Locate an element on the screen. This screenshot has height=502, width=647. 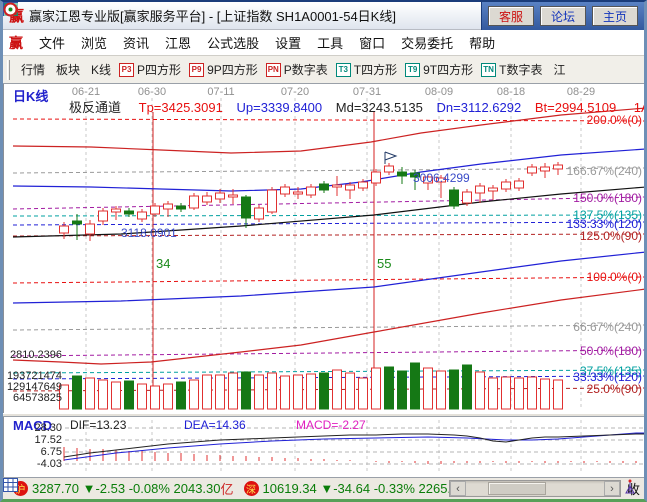
menu-item-5: 设置 is located at coordinates (288, 43).